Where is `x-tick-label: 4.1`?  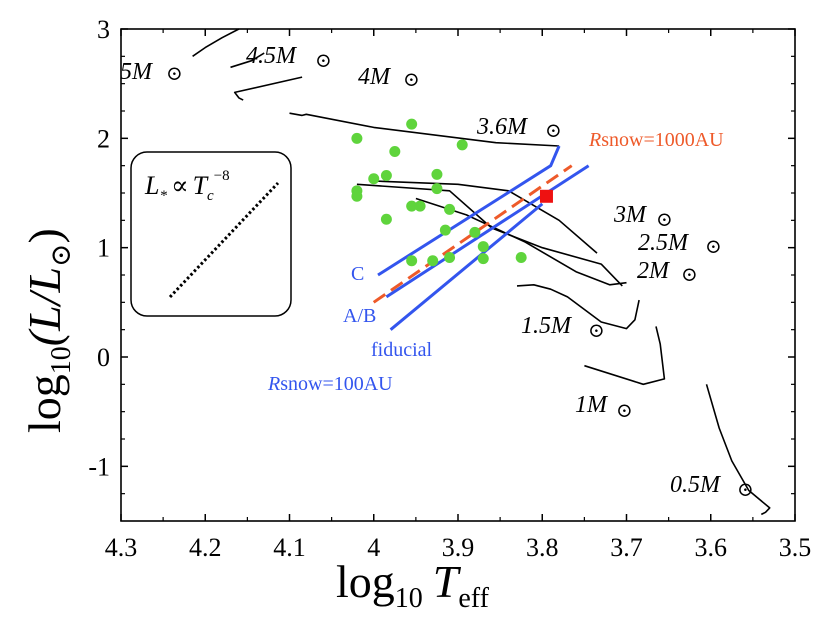 x-tick-label: 4.1 is located at coordinates (289, 547).